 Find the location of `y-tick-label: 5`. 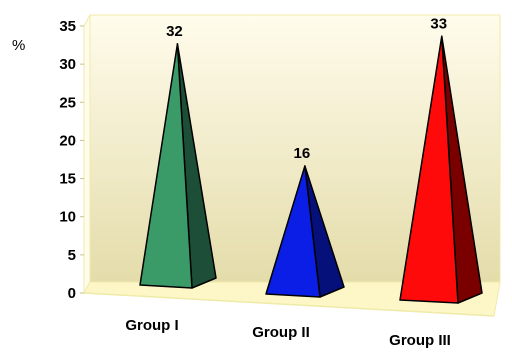

y-tick-label: 5 is located at coordinates (72, 255).